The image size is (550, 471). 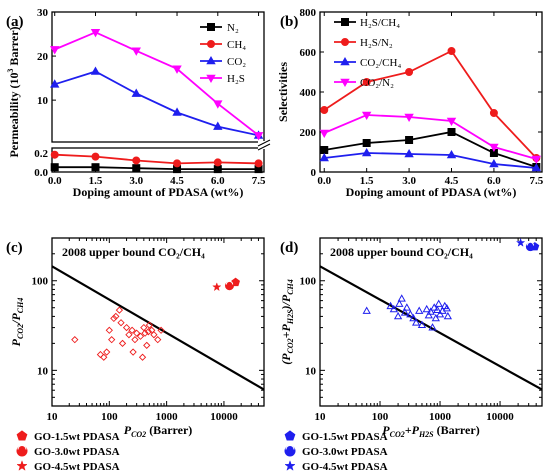 What do you see at coordinates (283, 92) in the screenshot?
I see `panel-b-ylabel: Selectivities` at bounding box center [283, 92].